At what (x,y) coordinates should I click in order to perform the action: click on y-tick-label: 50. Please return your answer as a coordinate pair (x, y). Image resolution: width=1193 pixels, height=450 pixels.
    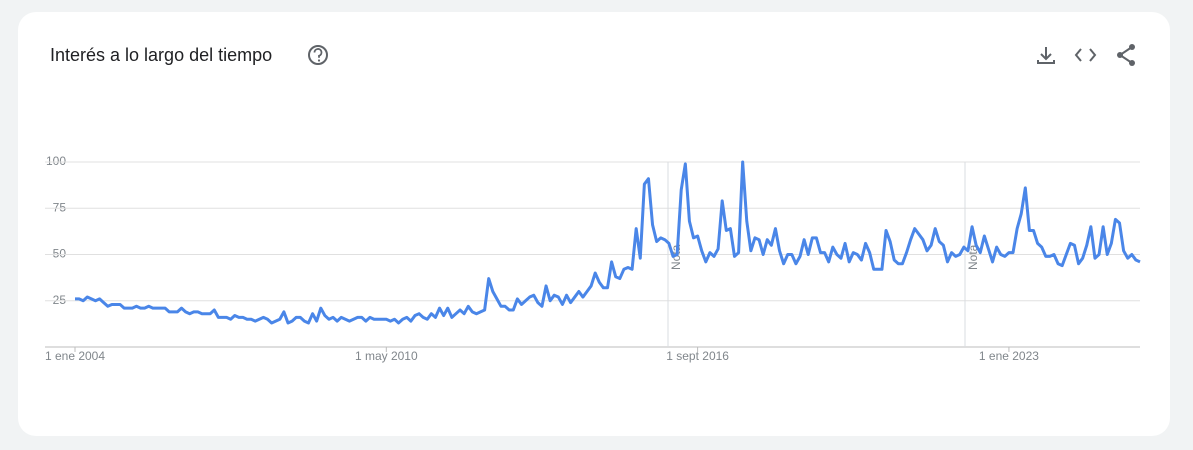
    Looking at the image, I should click on (60, 254).